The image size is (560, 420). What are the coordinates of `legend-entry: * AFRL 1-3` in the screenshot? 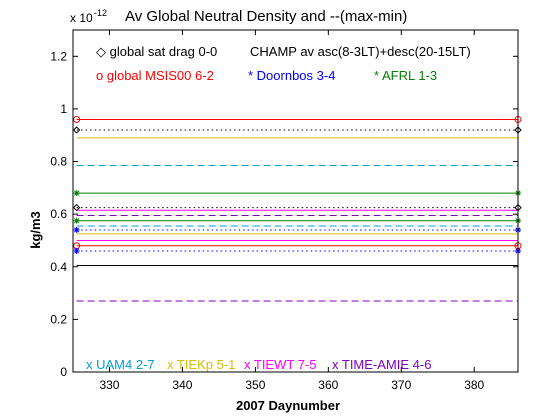 It's located at (405, 75).